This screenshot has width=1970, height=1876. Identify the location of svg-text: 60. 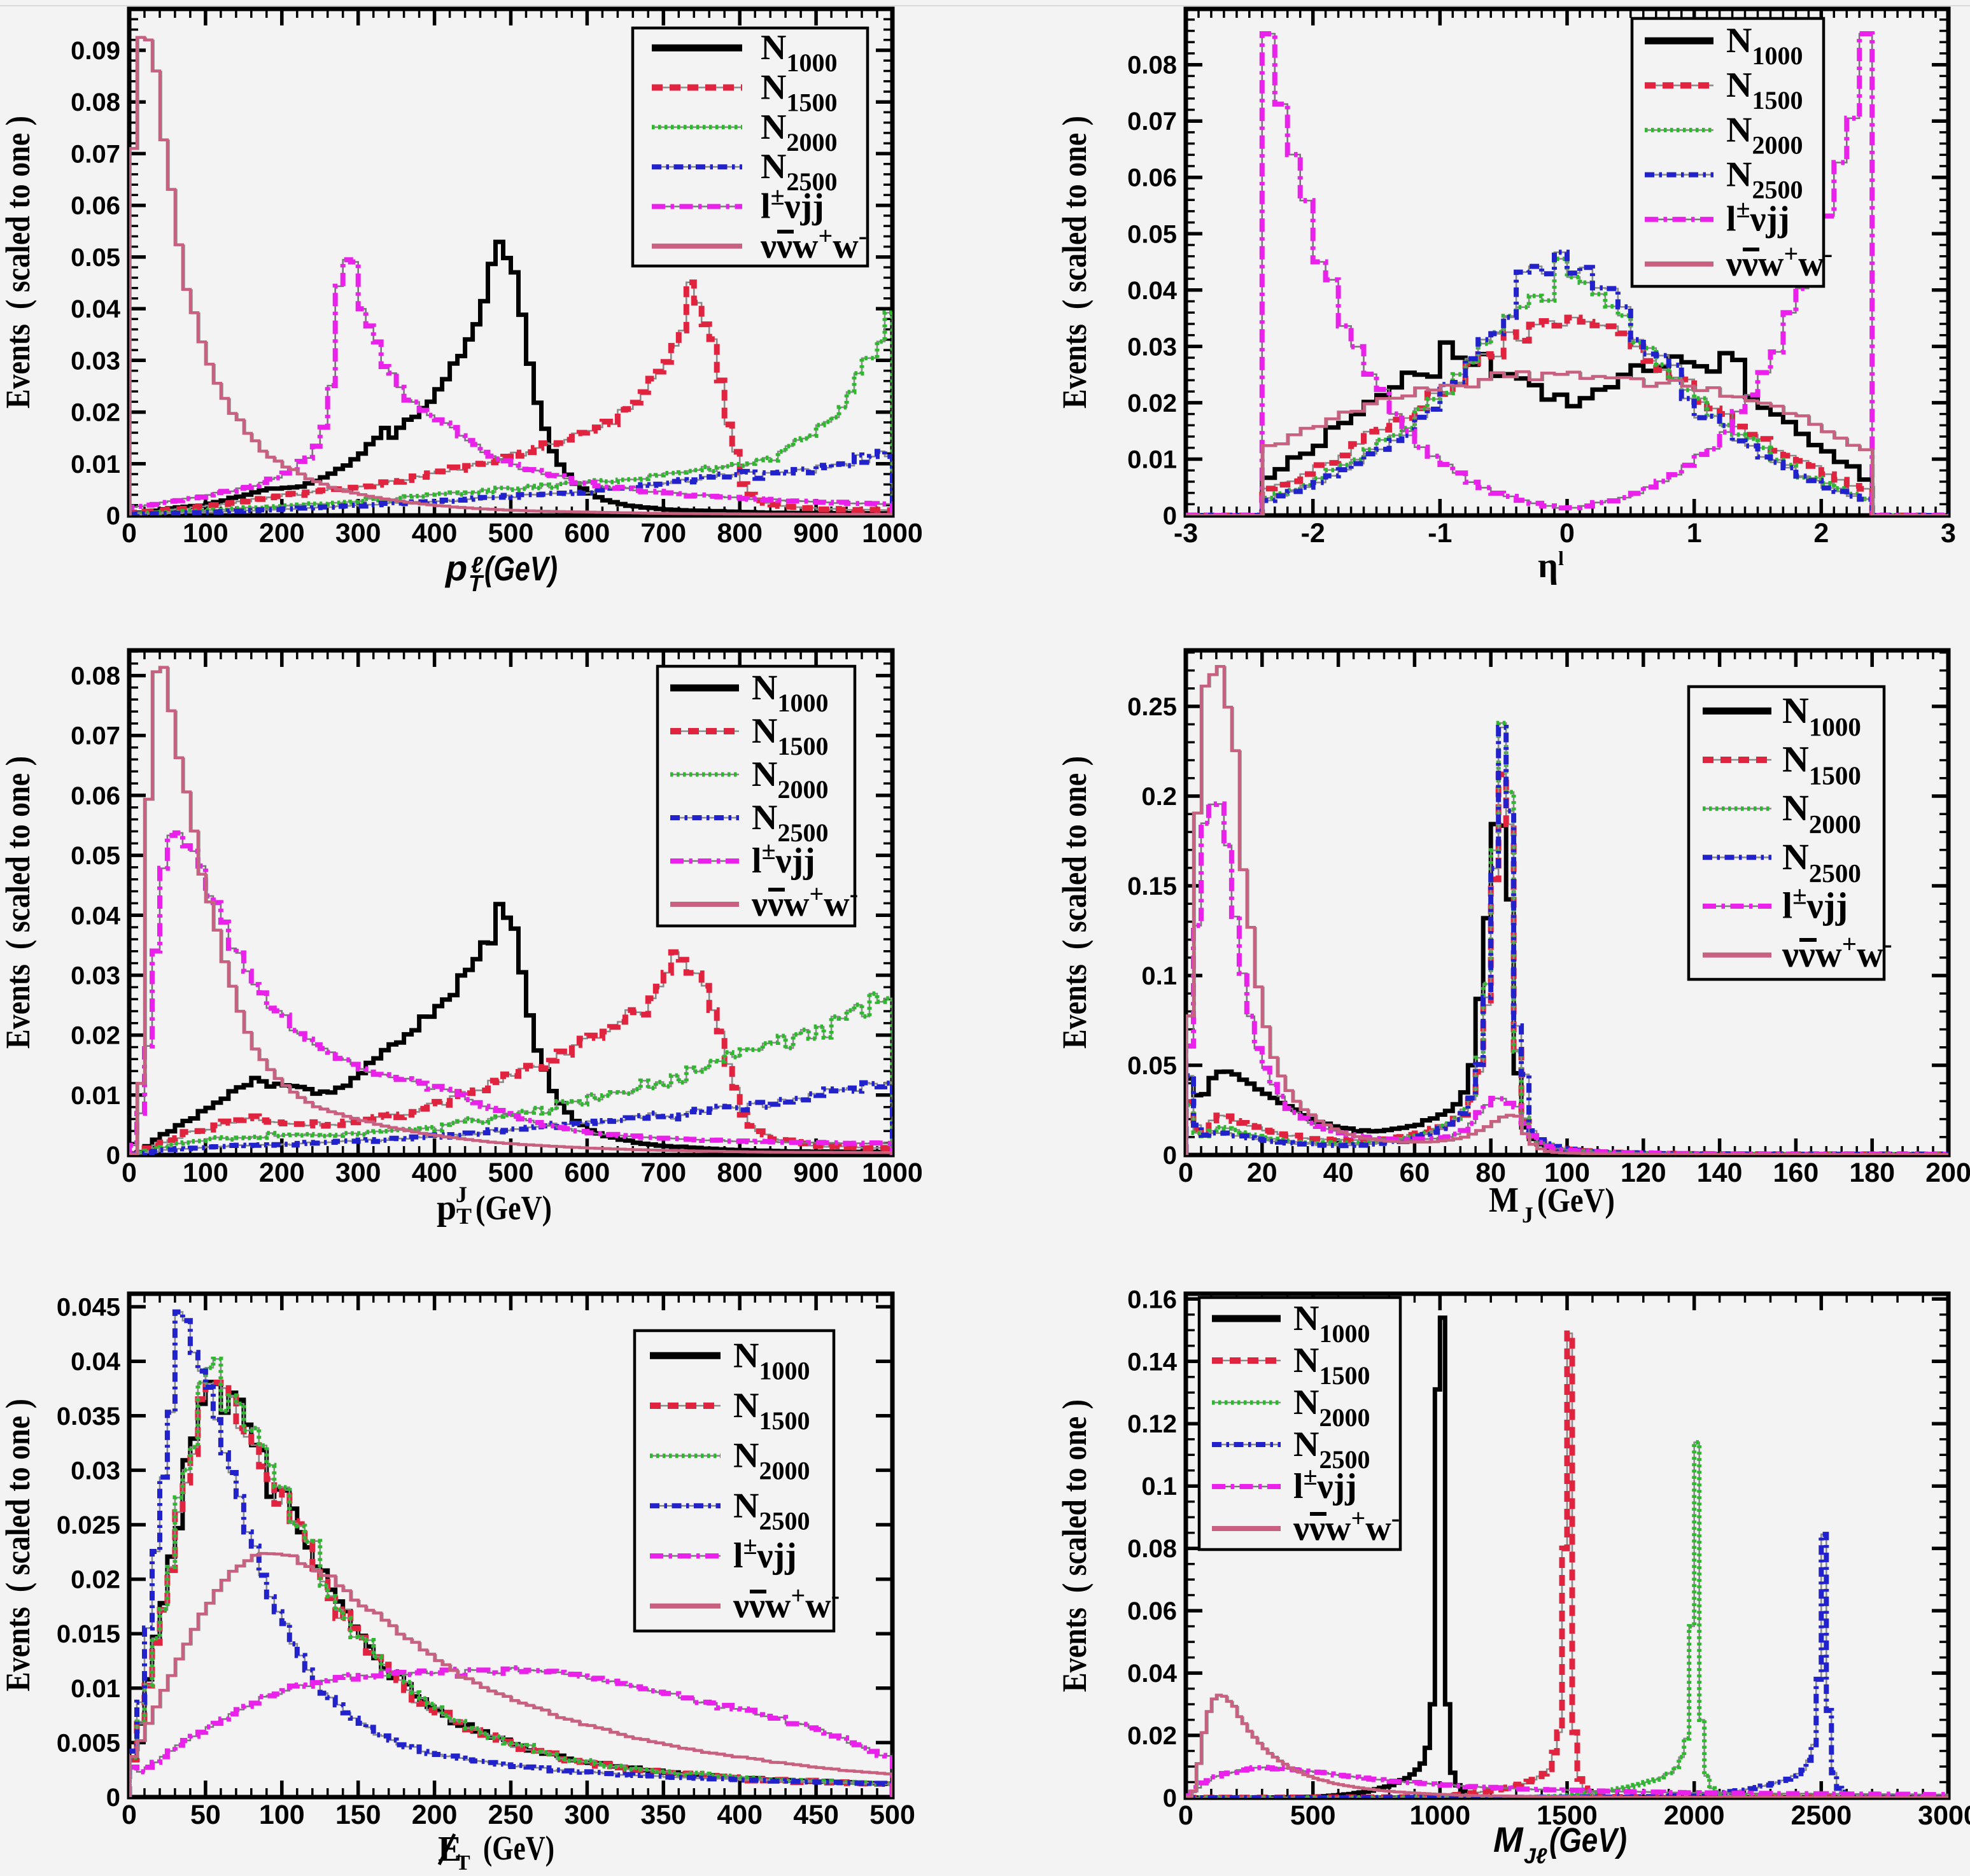
(1414, 1173).